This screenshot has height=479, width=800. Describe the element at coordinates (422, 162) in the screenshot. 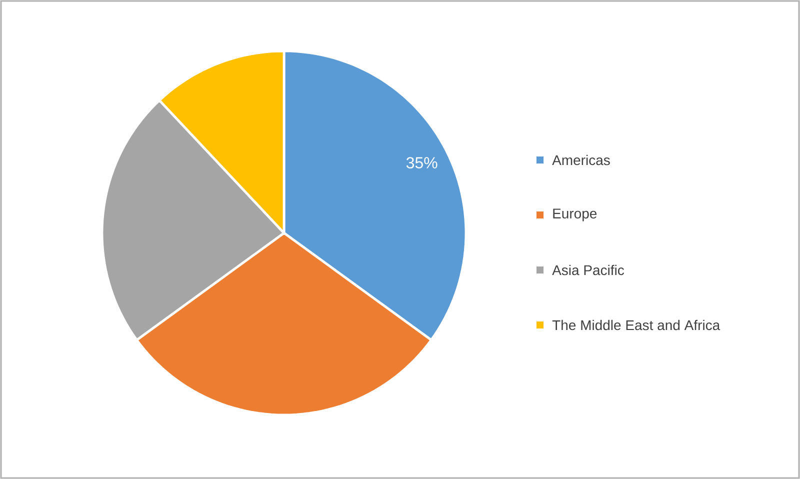

I see `data-label: 35%` at that location.